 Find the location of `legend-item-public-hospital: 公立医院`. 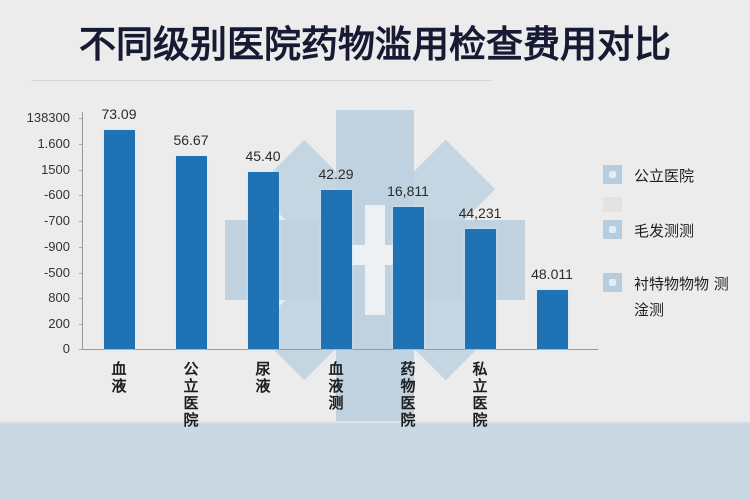

legend-item-public-hospital: 公立医院 is located at coordinates (668, 176).